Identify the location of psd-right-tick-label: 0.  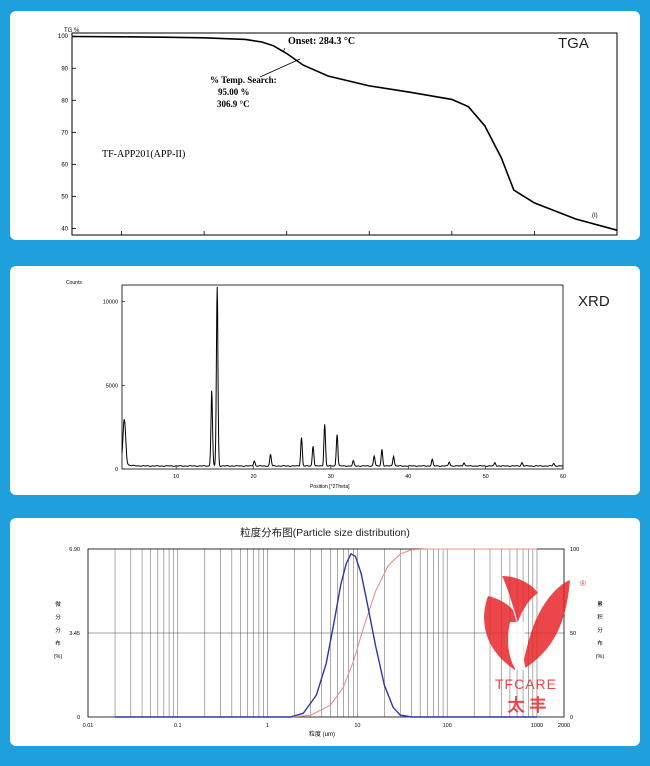
(571, 718).